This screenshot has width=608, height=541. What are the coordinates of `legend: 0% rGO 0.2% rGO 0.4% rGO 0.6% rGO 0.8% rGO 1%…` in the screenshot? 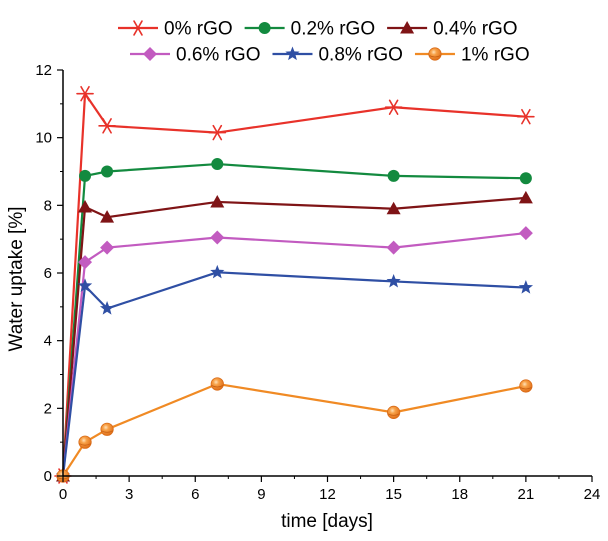 It's located at (324, 42).